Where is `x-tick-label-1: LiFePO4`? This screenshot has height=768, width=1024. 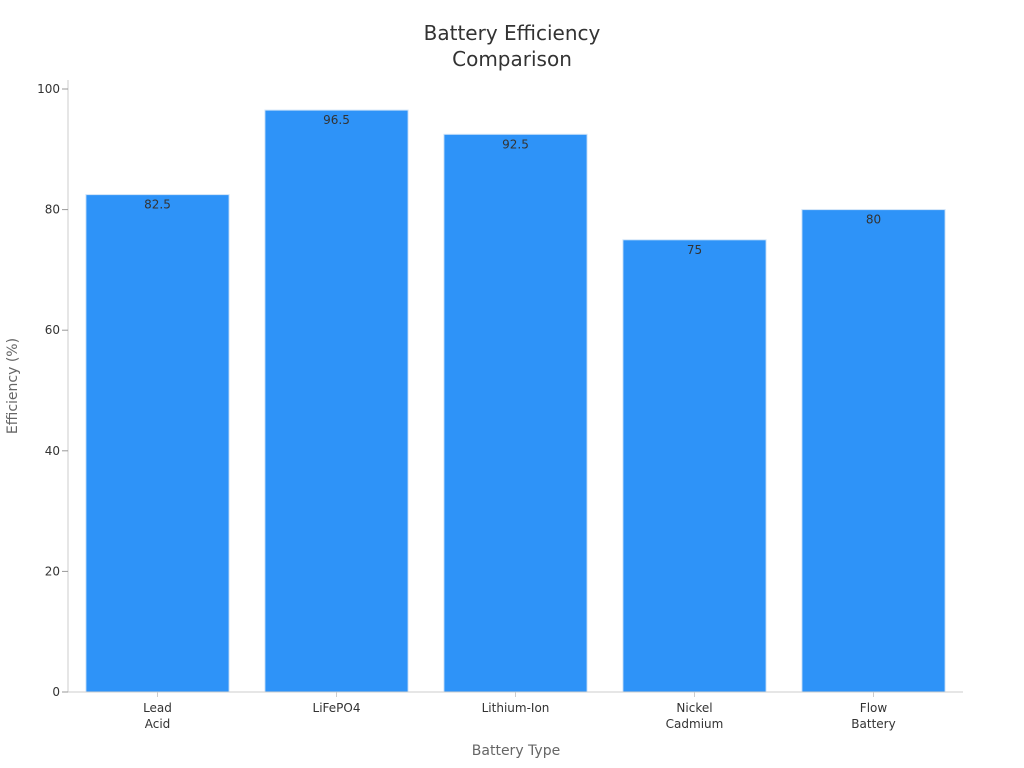
x-tick-label-1: LiFePO4 is located at coordinates (337, 708).